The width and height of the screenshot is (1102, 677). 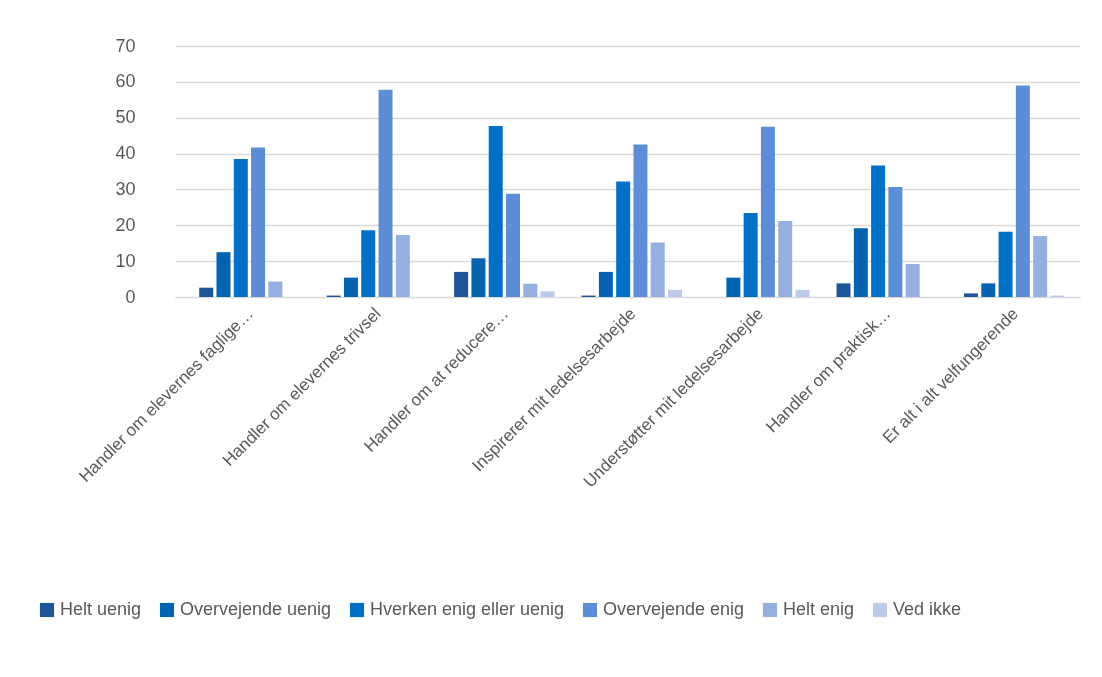 What do you see at coordinates (125, 188) in the screenshot?
I see `y-tick-label: 30` at bounding box center [125, 188].